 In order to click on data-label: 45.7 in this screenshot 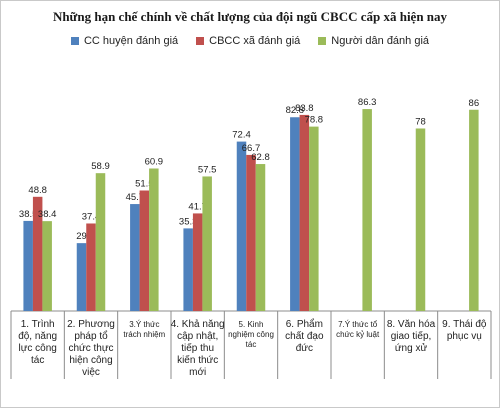, I will do `click(135, 197)`.